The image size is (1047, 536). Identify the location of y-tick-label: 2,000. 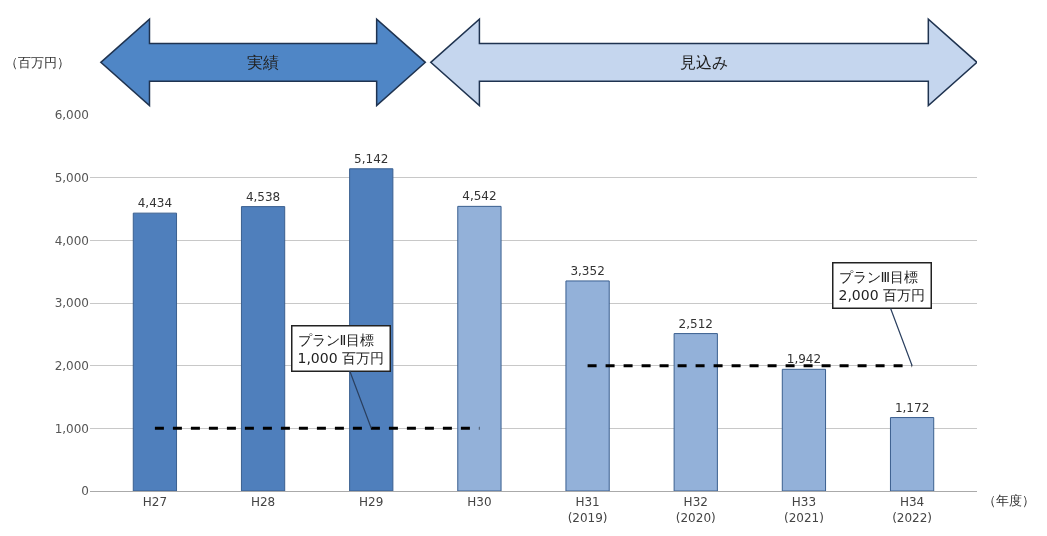
(71, 365).